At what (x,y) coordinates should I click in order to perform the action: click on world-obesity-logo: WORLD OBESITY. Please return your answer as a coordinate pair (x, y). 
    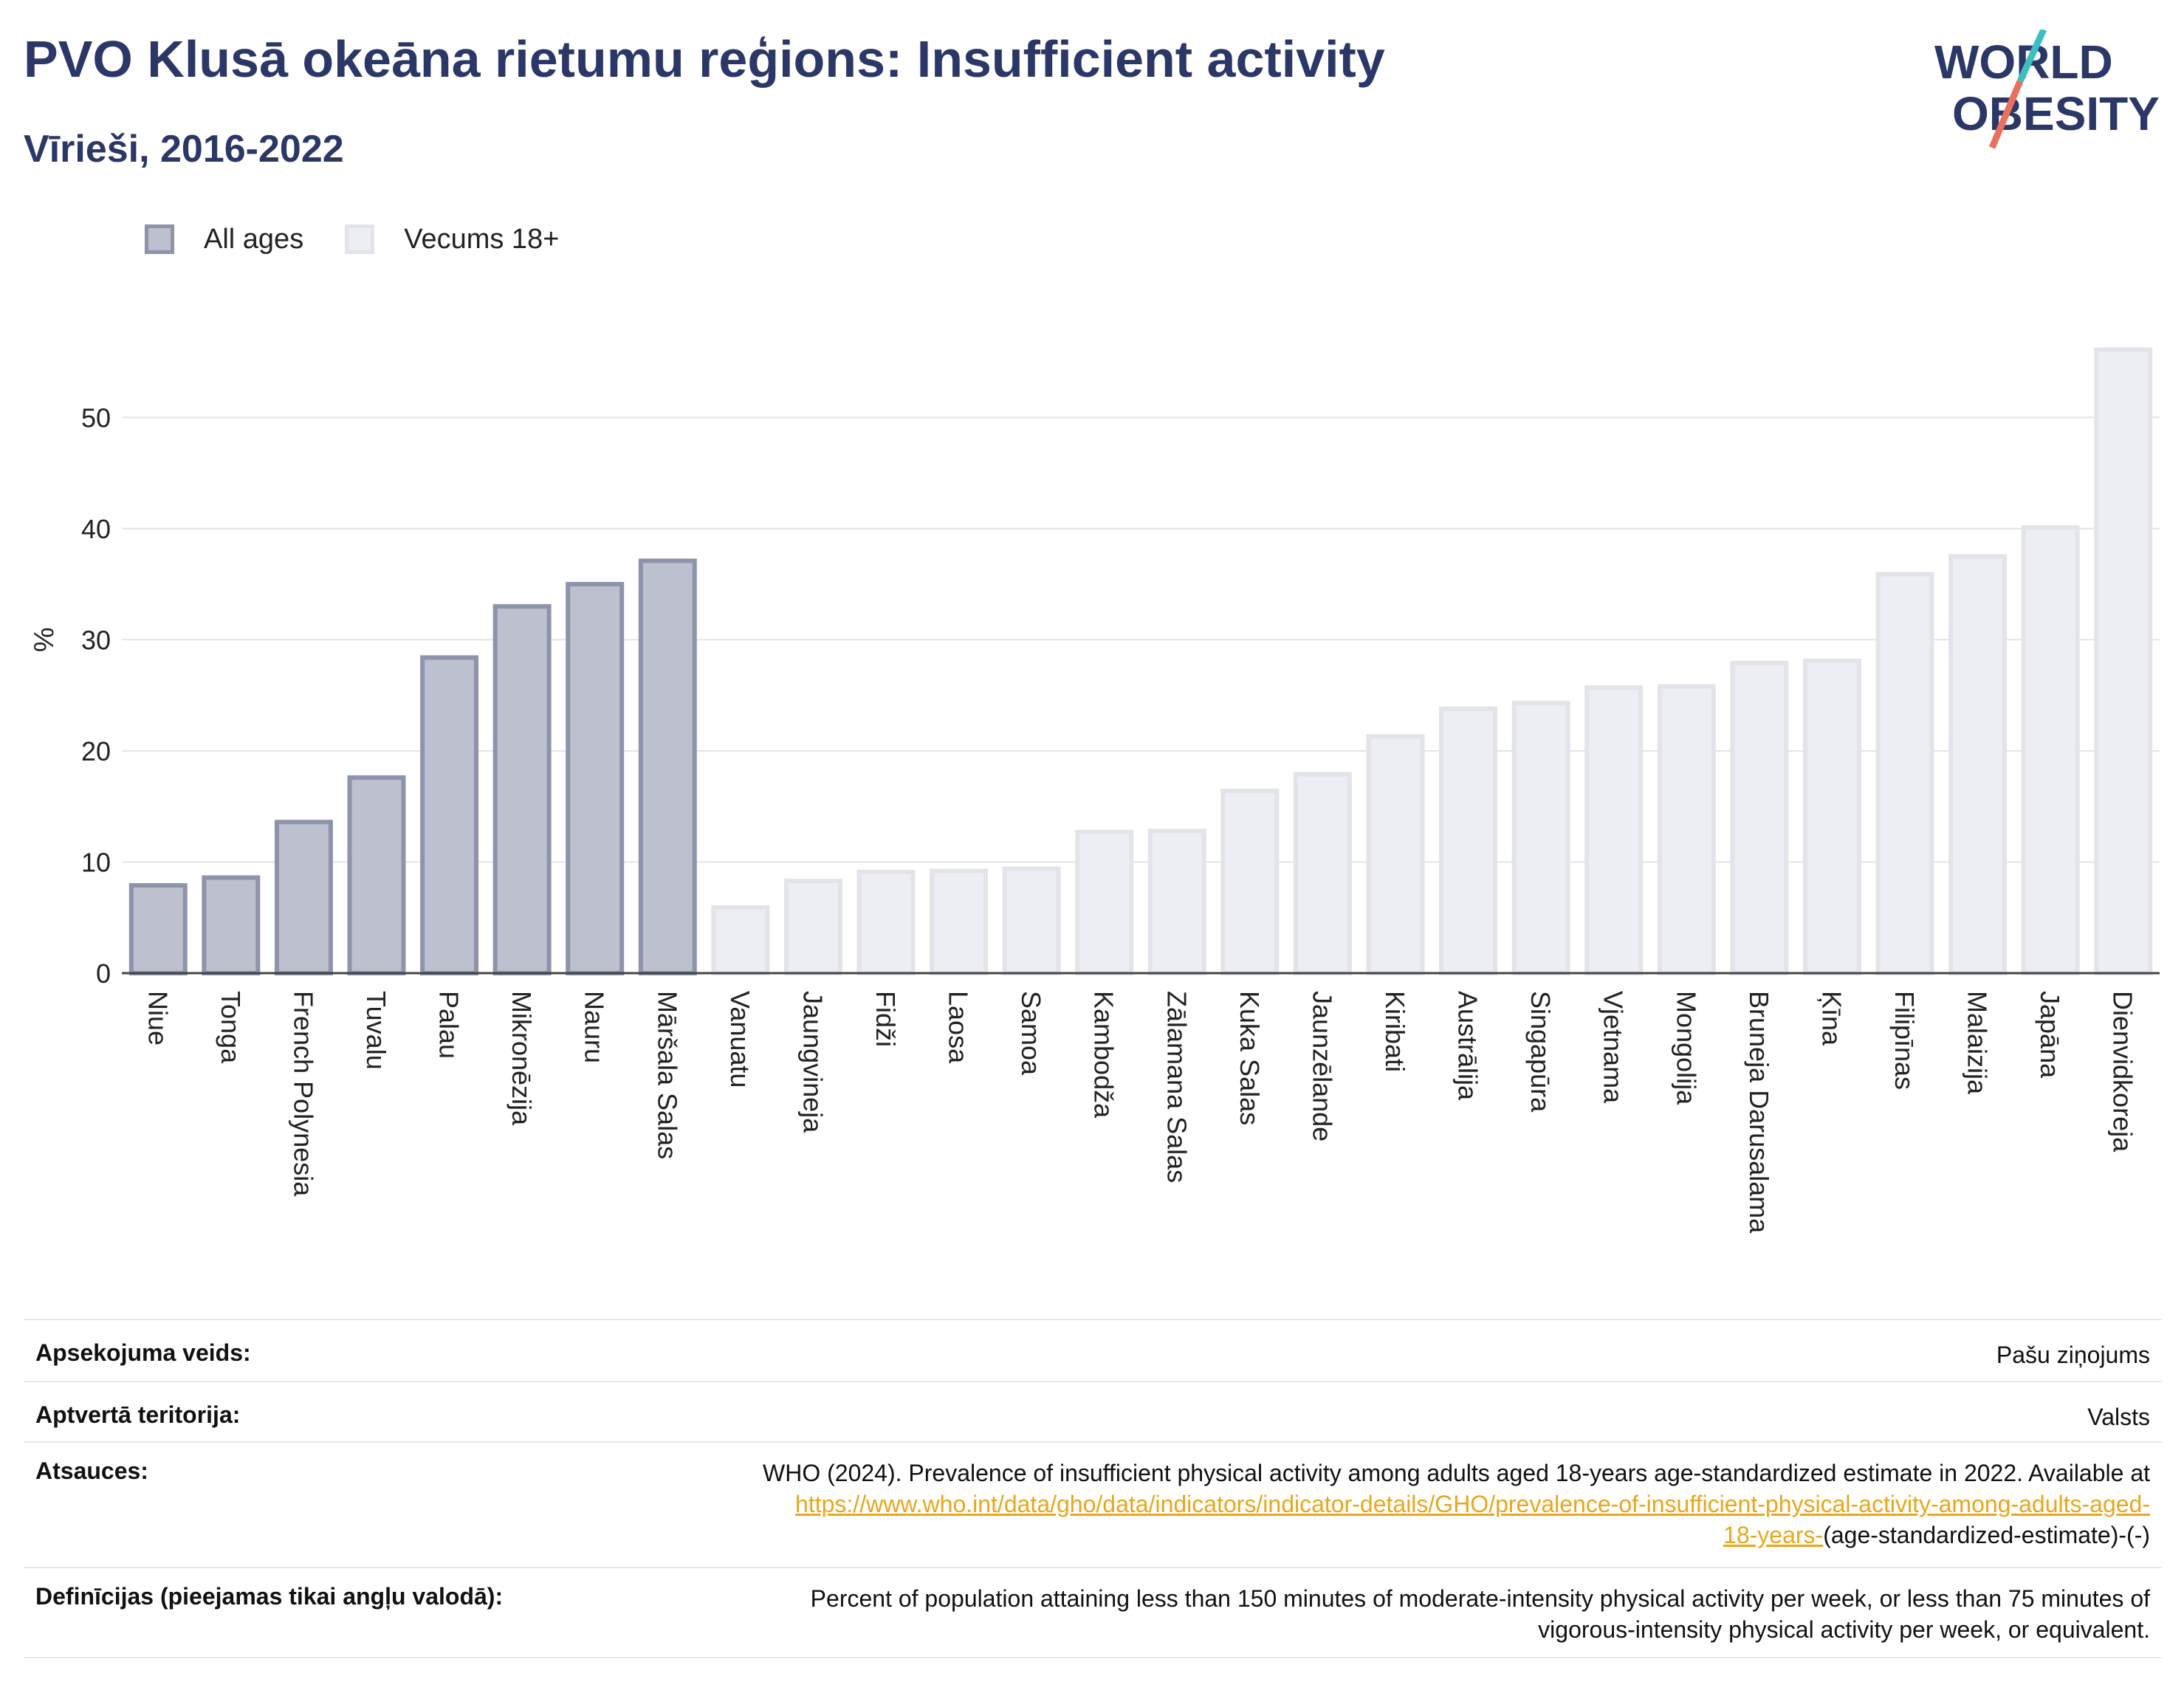
    Looking at the image, I should click on (2047, 89).